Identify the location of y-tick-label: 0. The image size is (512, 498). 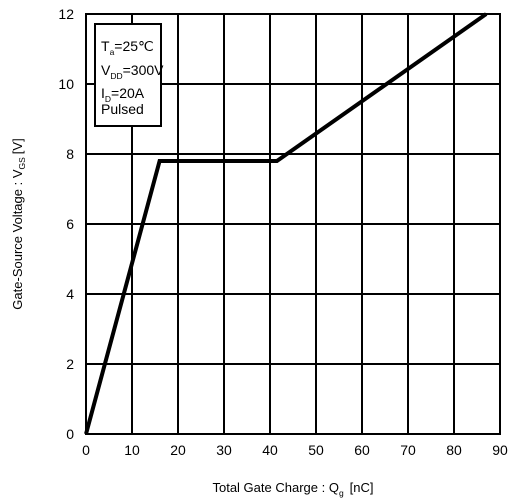
(70, 434).